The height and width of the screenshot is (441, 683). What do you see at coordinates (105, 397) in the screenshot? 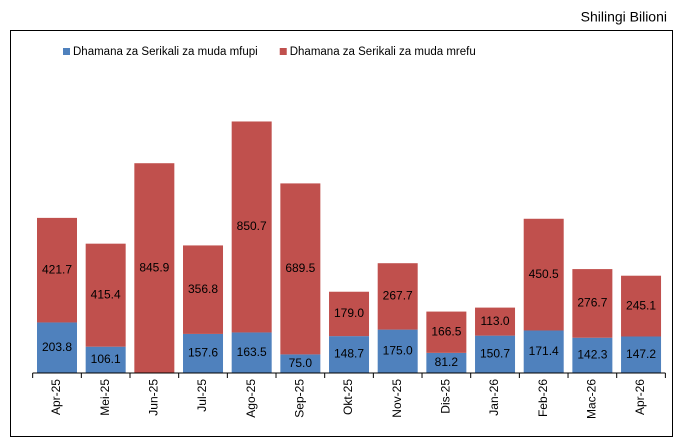
I see `x-tick-label: Mei-25` at bounding box center [105, 397].